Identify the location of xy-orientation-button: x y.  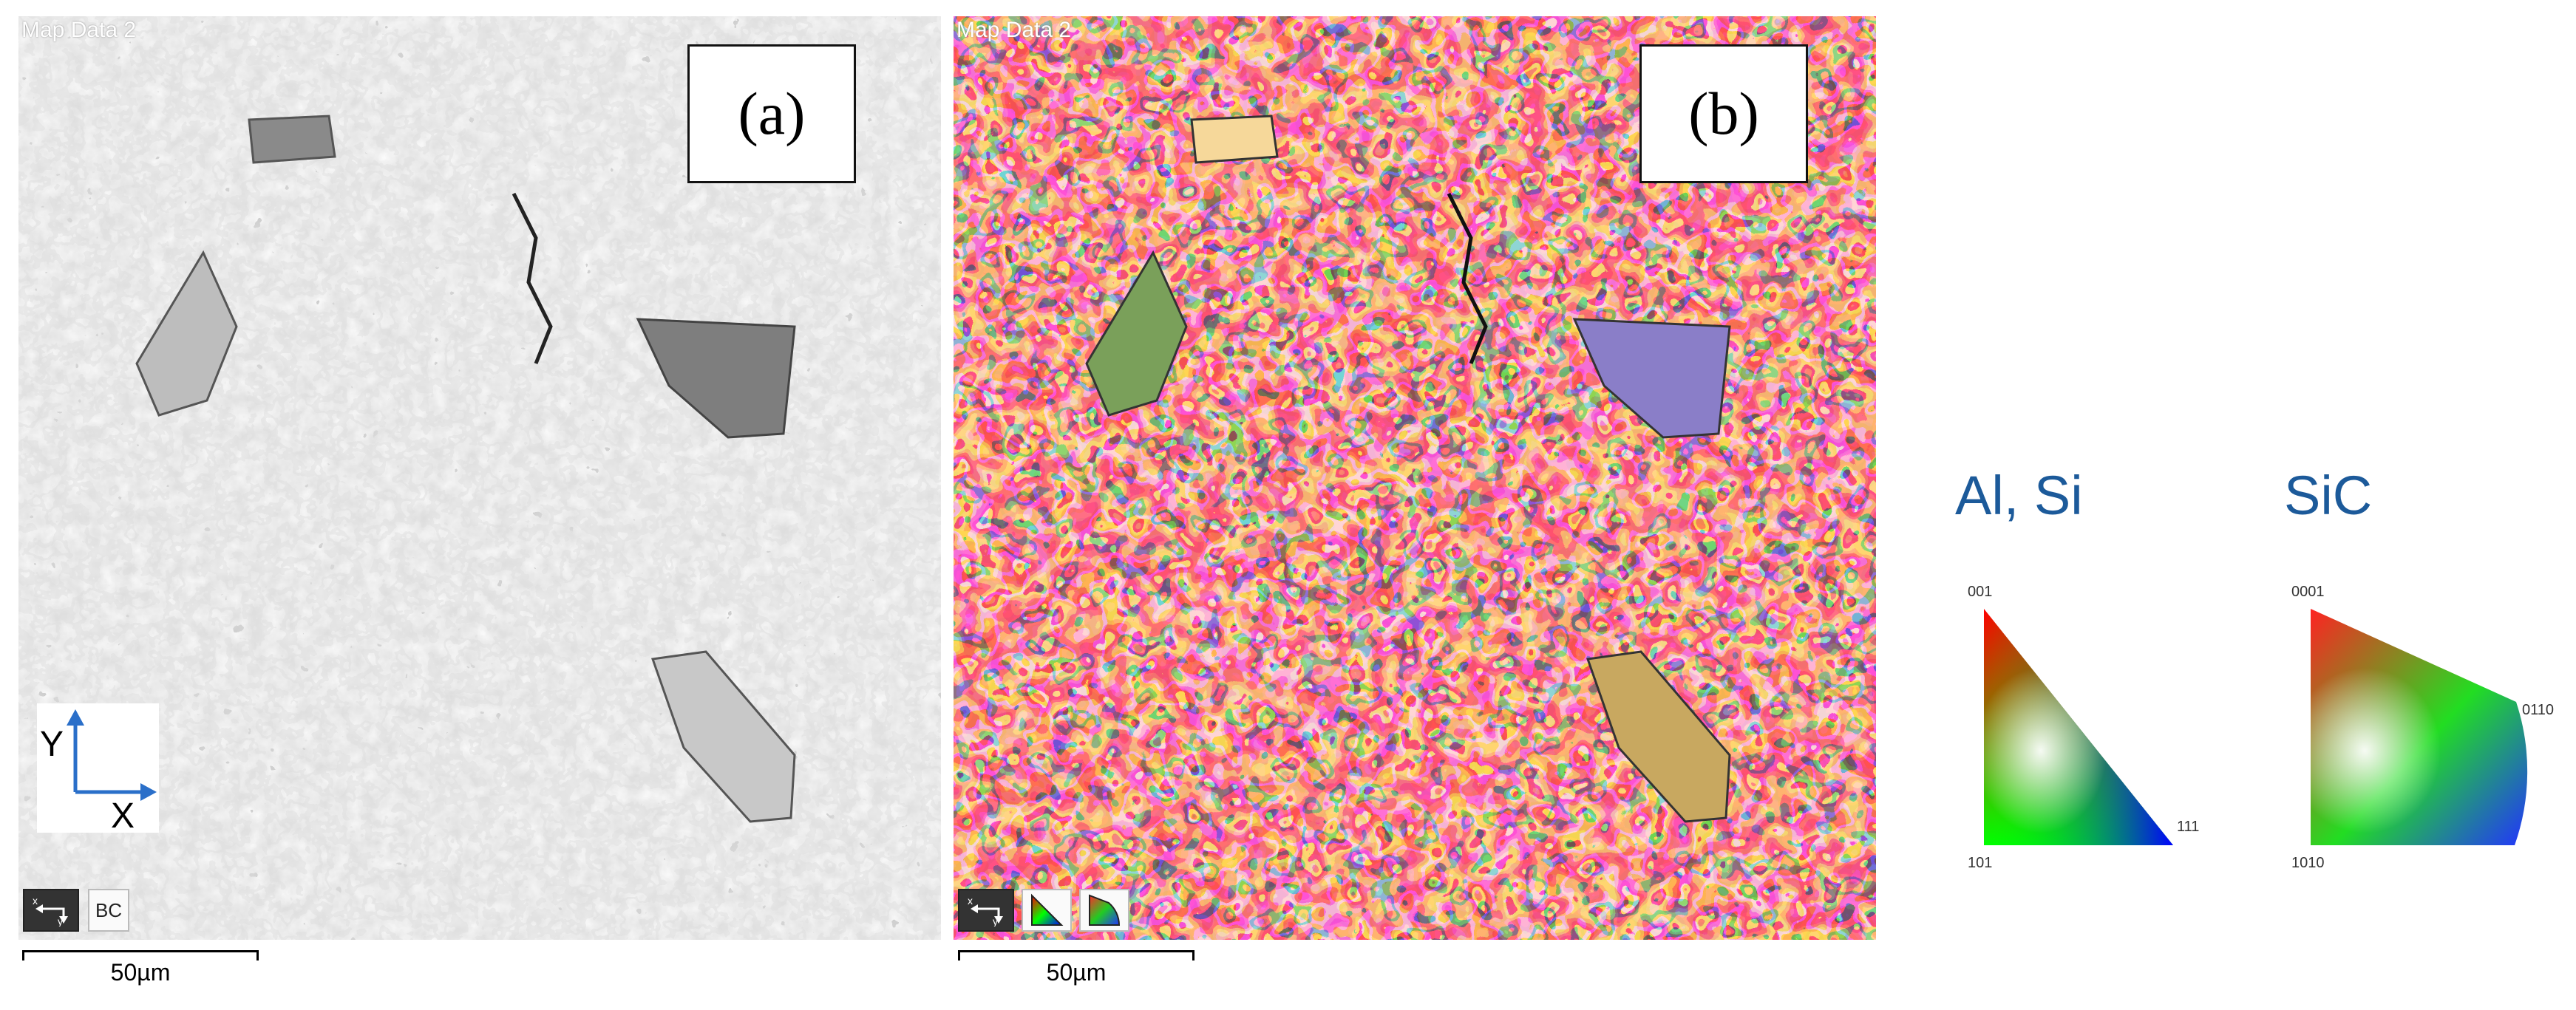
(51, 911).